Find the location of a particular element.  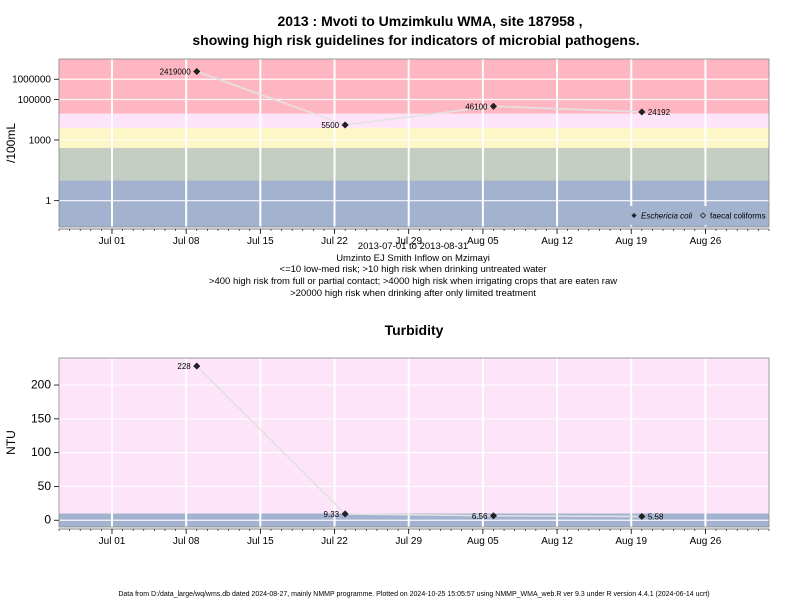

y-tick-label: 50 is located at coordinates (45, 486).